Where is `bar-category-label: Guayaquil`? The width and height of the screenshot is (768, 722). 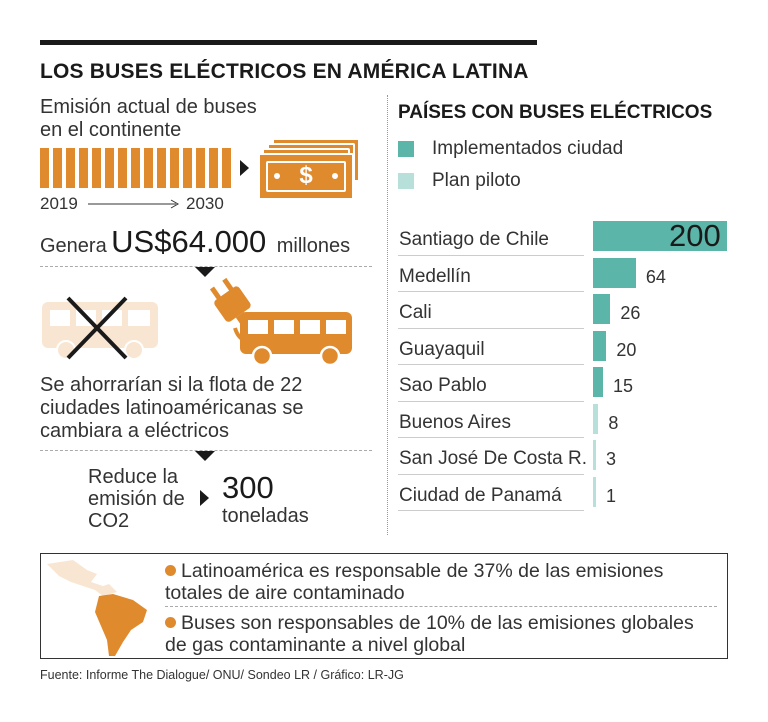 bar-category-label: Guayaquil is located at coordinates (442, 349).